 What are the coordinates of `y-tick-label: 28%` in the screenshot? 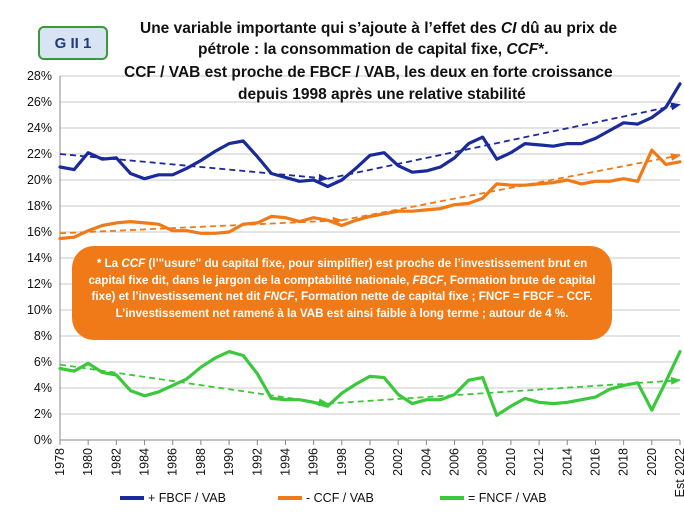 It's located at (39, 76).